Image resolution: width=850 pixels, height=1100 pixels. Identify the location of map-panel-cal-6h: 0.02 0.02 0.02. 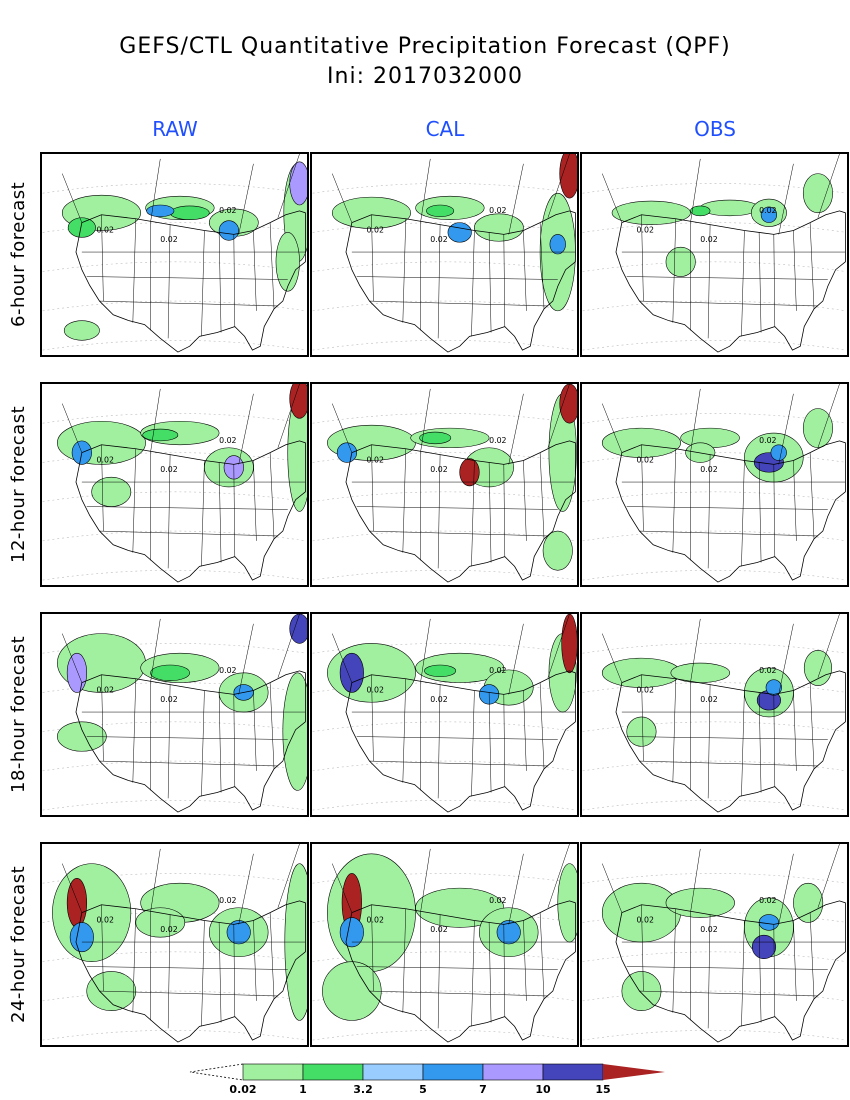
(444, 254).